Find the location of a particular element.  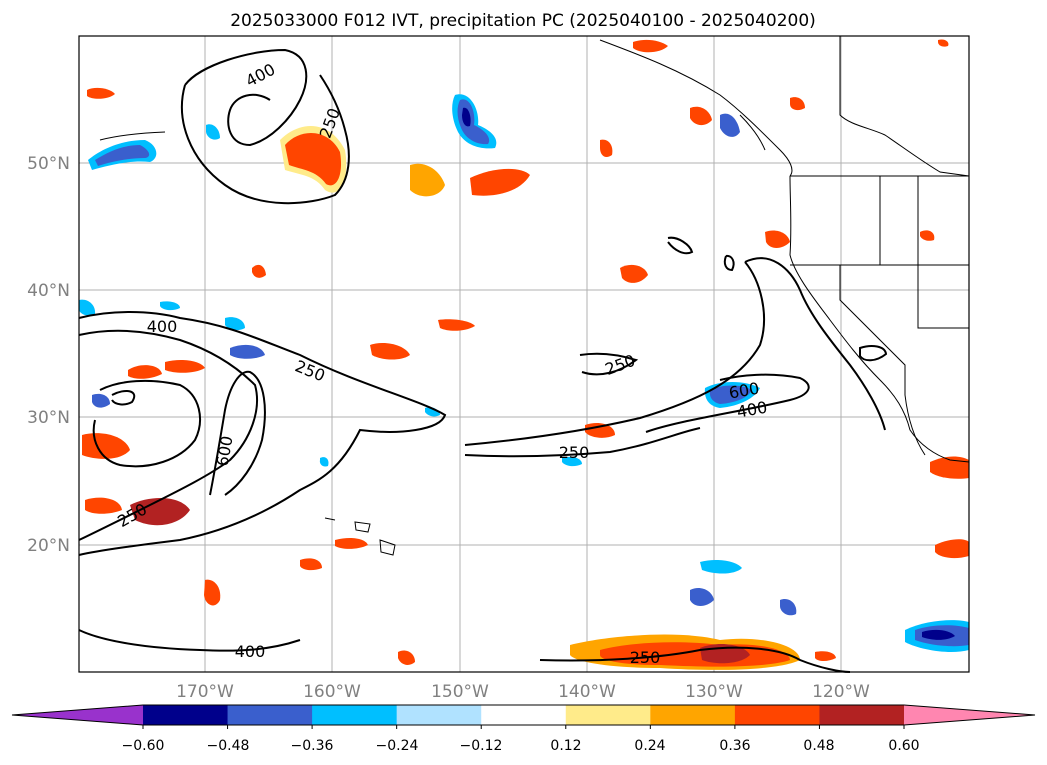

longitude-labels: 170°W 160°W 150°W 140°W 130°W 120°W is located at coordinates (523, 692).